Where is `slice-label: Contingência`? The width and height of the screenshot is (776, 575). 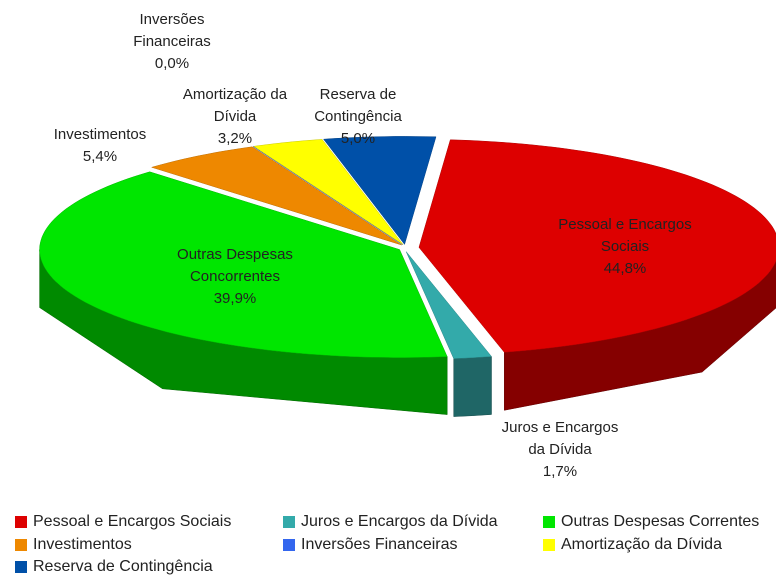
slice-label: Contingência is located at coordinates (358, 116).